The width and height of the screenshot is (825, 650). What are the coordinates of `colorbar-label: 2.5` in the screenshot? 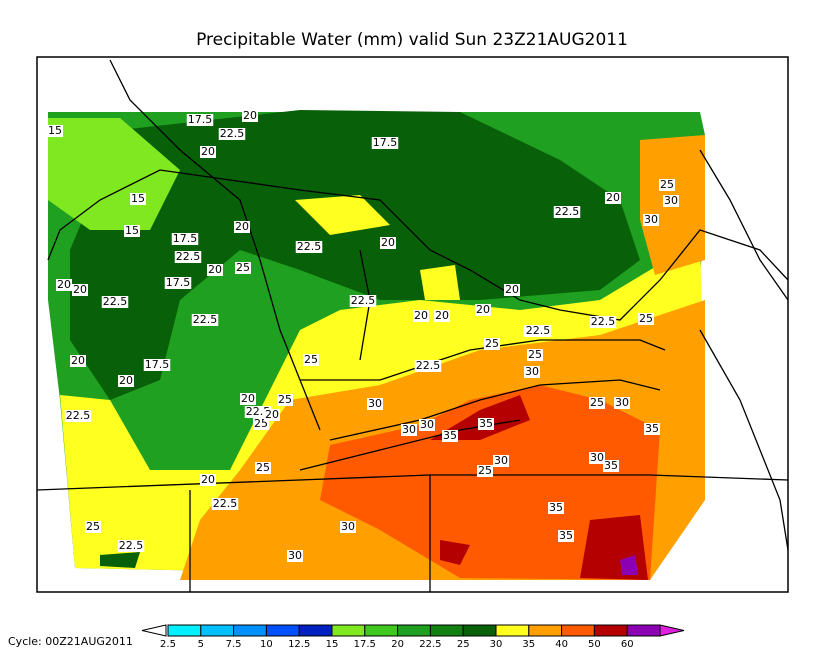 It's located at (168, 644).